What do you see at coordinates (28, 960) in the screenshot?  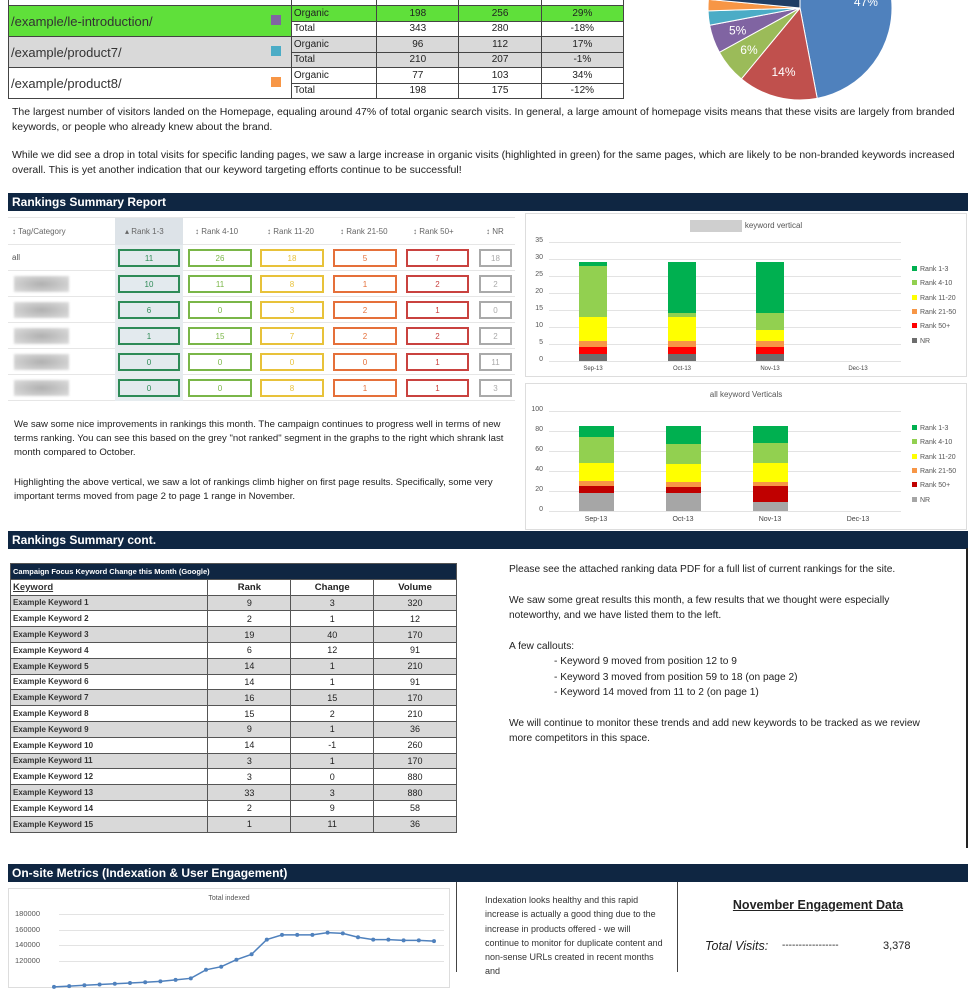 I see `y-tick-label: 120000` at bounding box center [28, 960].